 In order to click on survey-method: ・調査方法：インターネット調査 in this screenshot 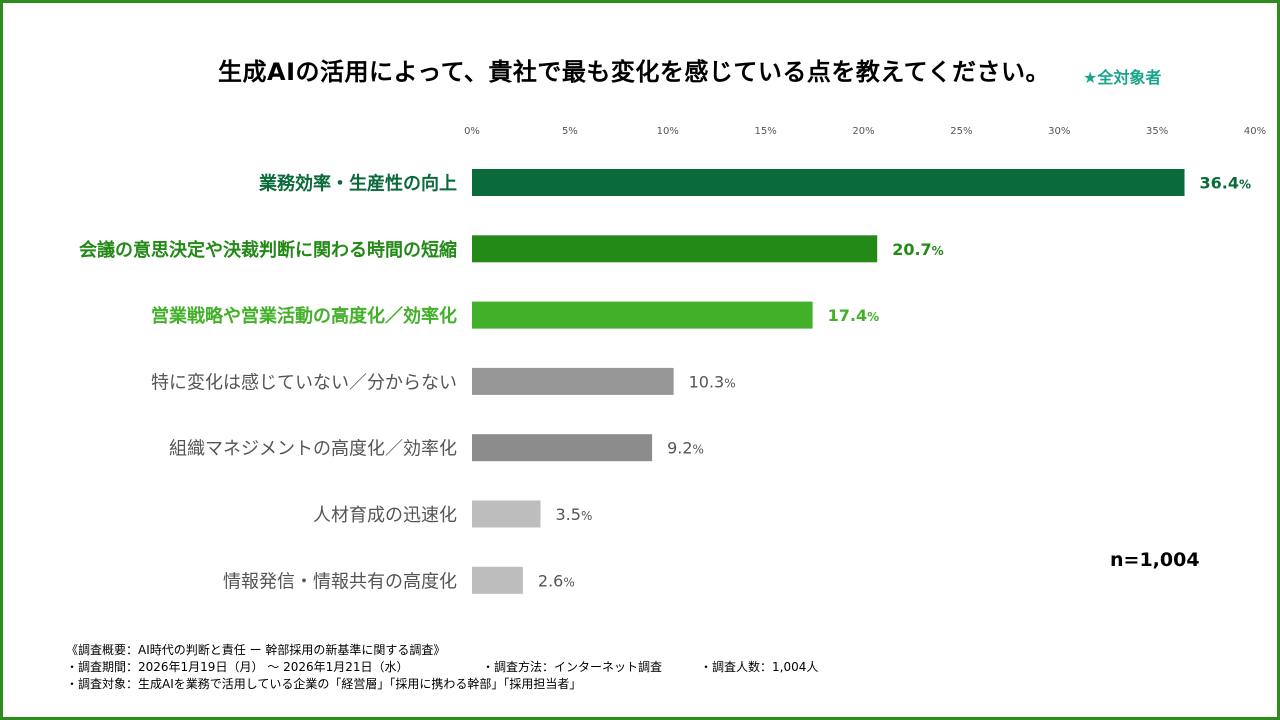, I will do `click(572, 667)`.